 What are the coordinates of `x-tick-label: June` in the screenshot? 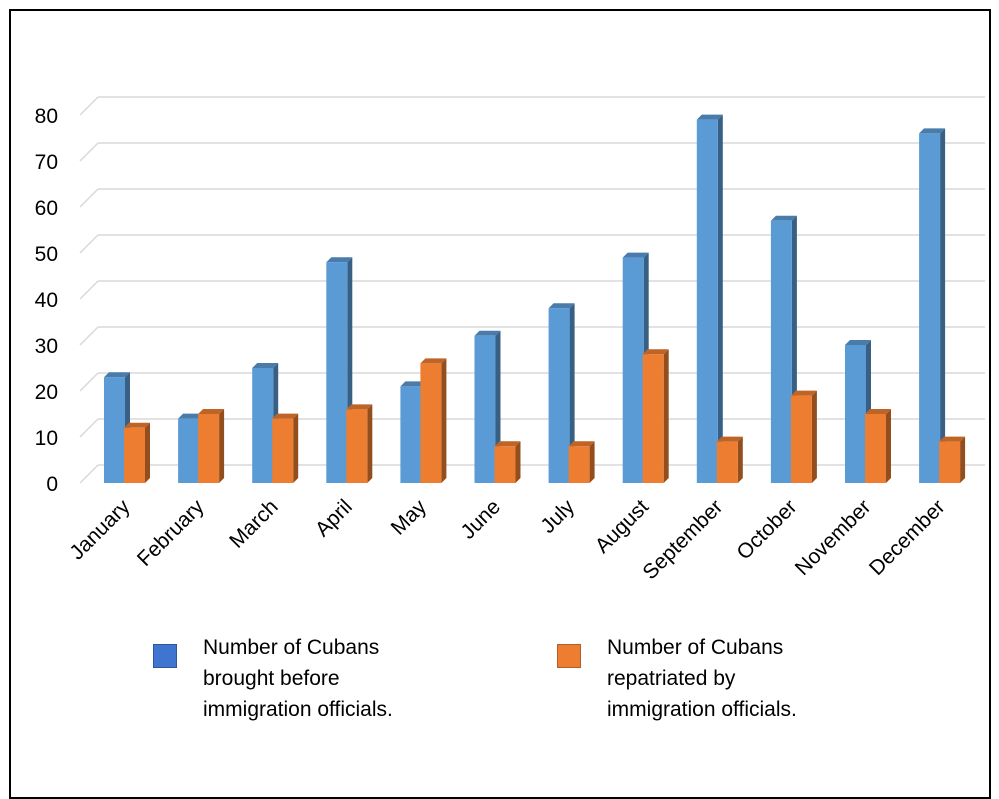 It's located at (481, 519).